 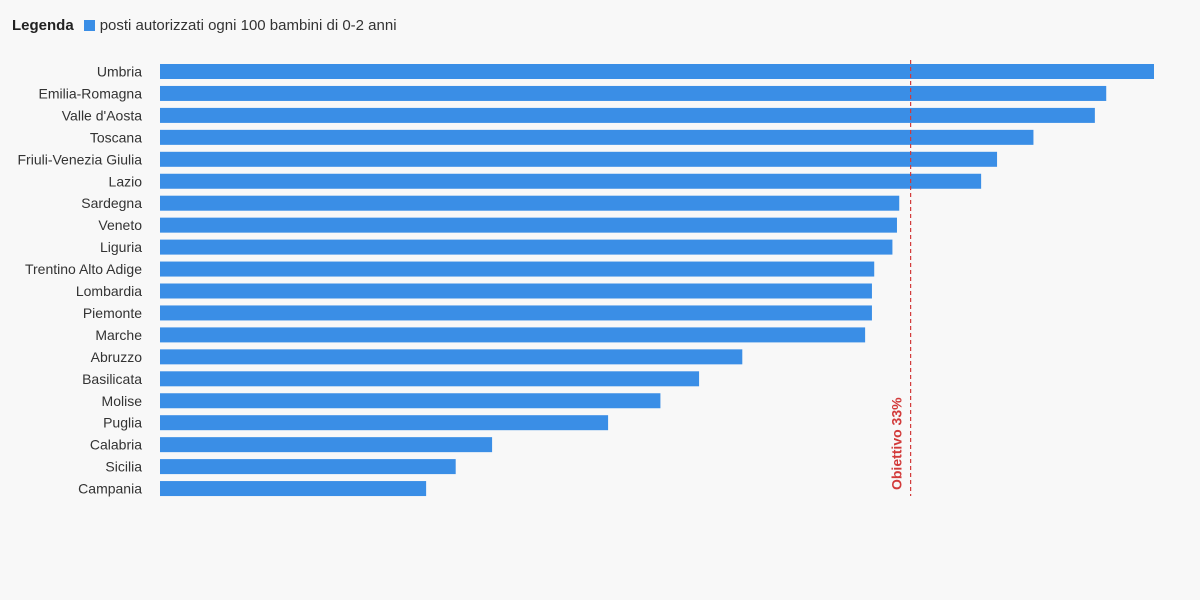 What do you see at coordinates (102, 115) in the screenshot?
I see `category-label: Valle d'Aosta` at bounding box center [102, 115].